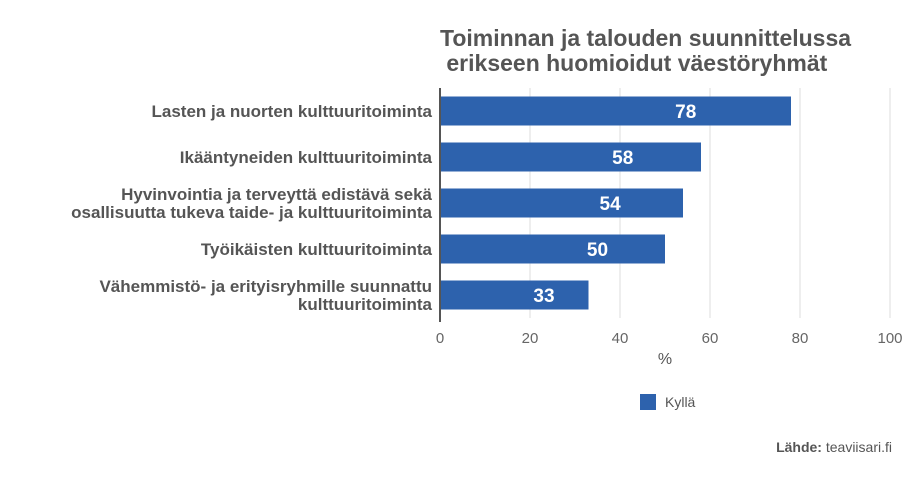  Describe the element at coordinates (800, 338) in the screenshot. I see `x-tick-label: 80` at that location.